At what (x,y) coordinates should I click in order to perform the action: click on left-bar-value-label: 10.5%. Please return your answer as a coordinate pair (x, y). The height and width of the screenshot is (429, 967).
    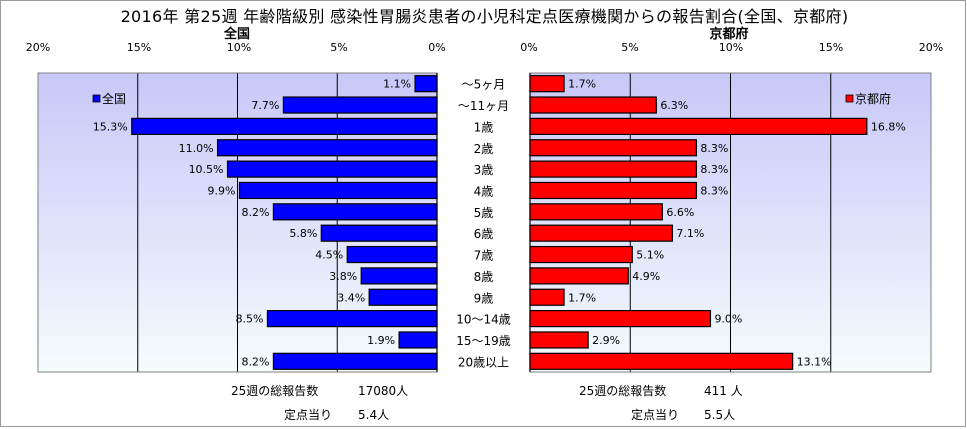
    Looking at the image, I should click on (206, 169).